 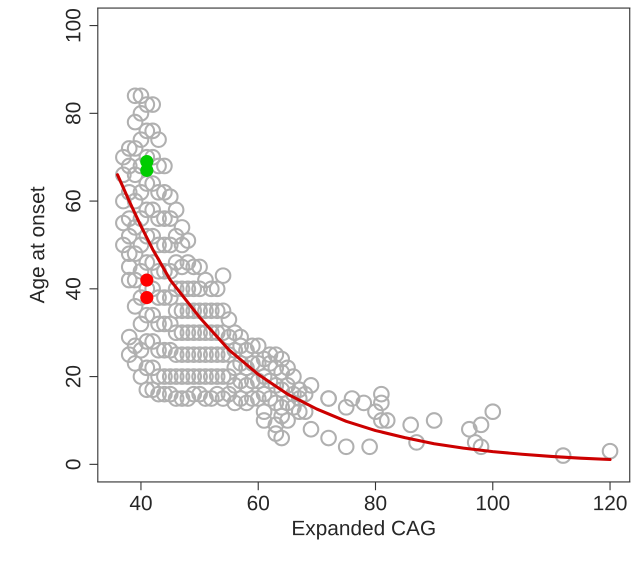 I want to click on y-tick-label: 40, so click(x=73, y=289).